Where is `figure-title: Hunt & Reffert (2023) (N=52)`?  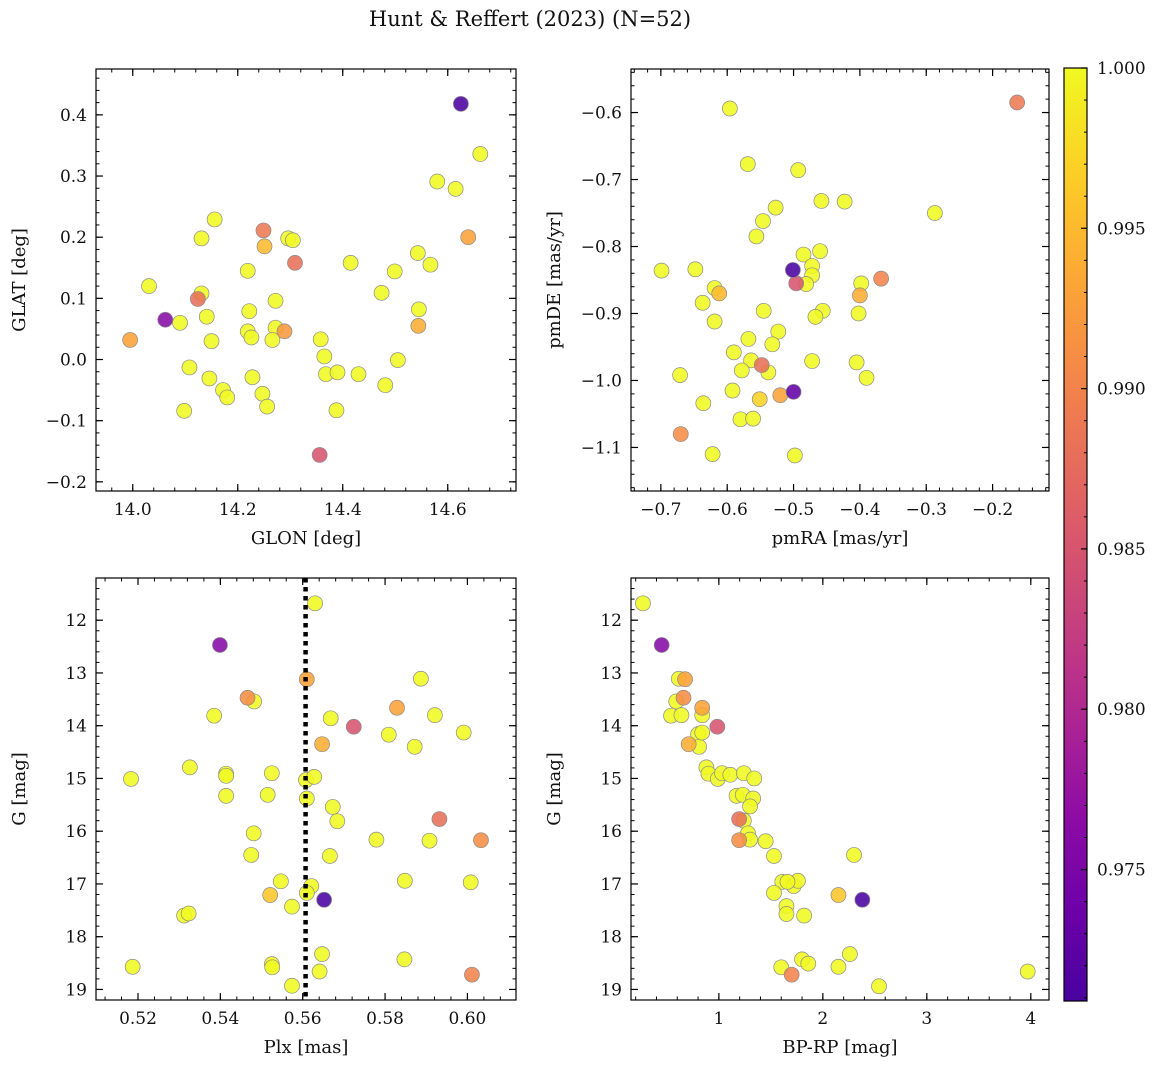
figure-title: Hunt & Reffert (2023) (N=52) is located at coordinates (530, 19).